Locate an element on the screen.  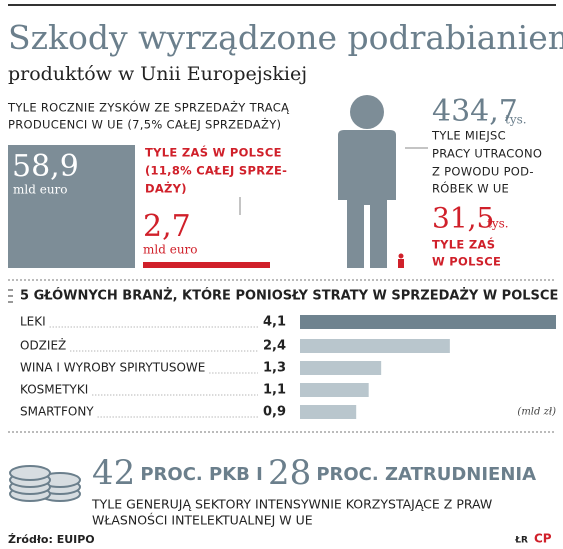
jobs-note: Z POWODU POD- is located at coordinates (483, 172).